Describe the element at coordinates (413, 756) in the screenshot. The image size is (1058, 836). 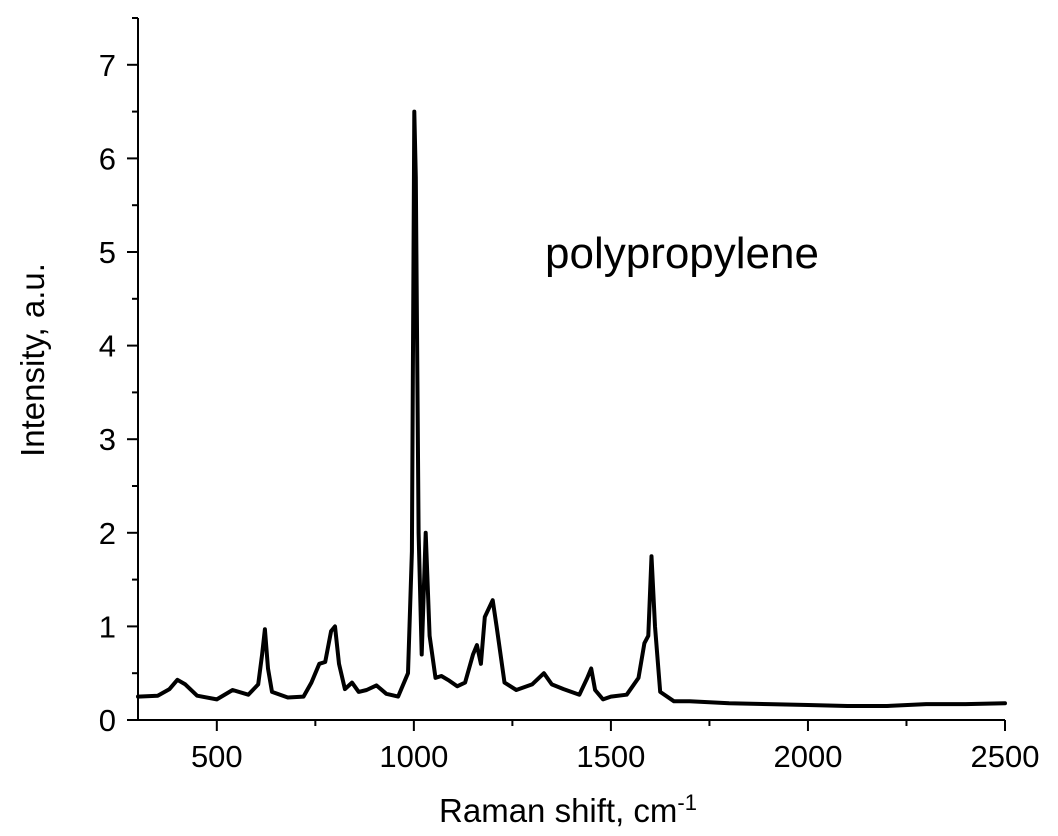
I see `x-tick-label: 1000` at that location.